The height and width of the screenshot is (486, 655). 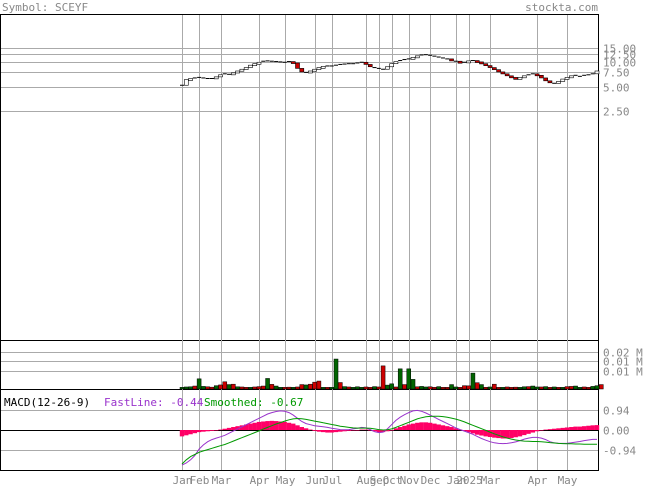 I want to click on site-label: stockta.com, so click(x=561, y=7).